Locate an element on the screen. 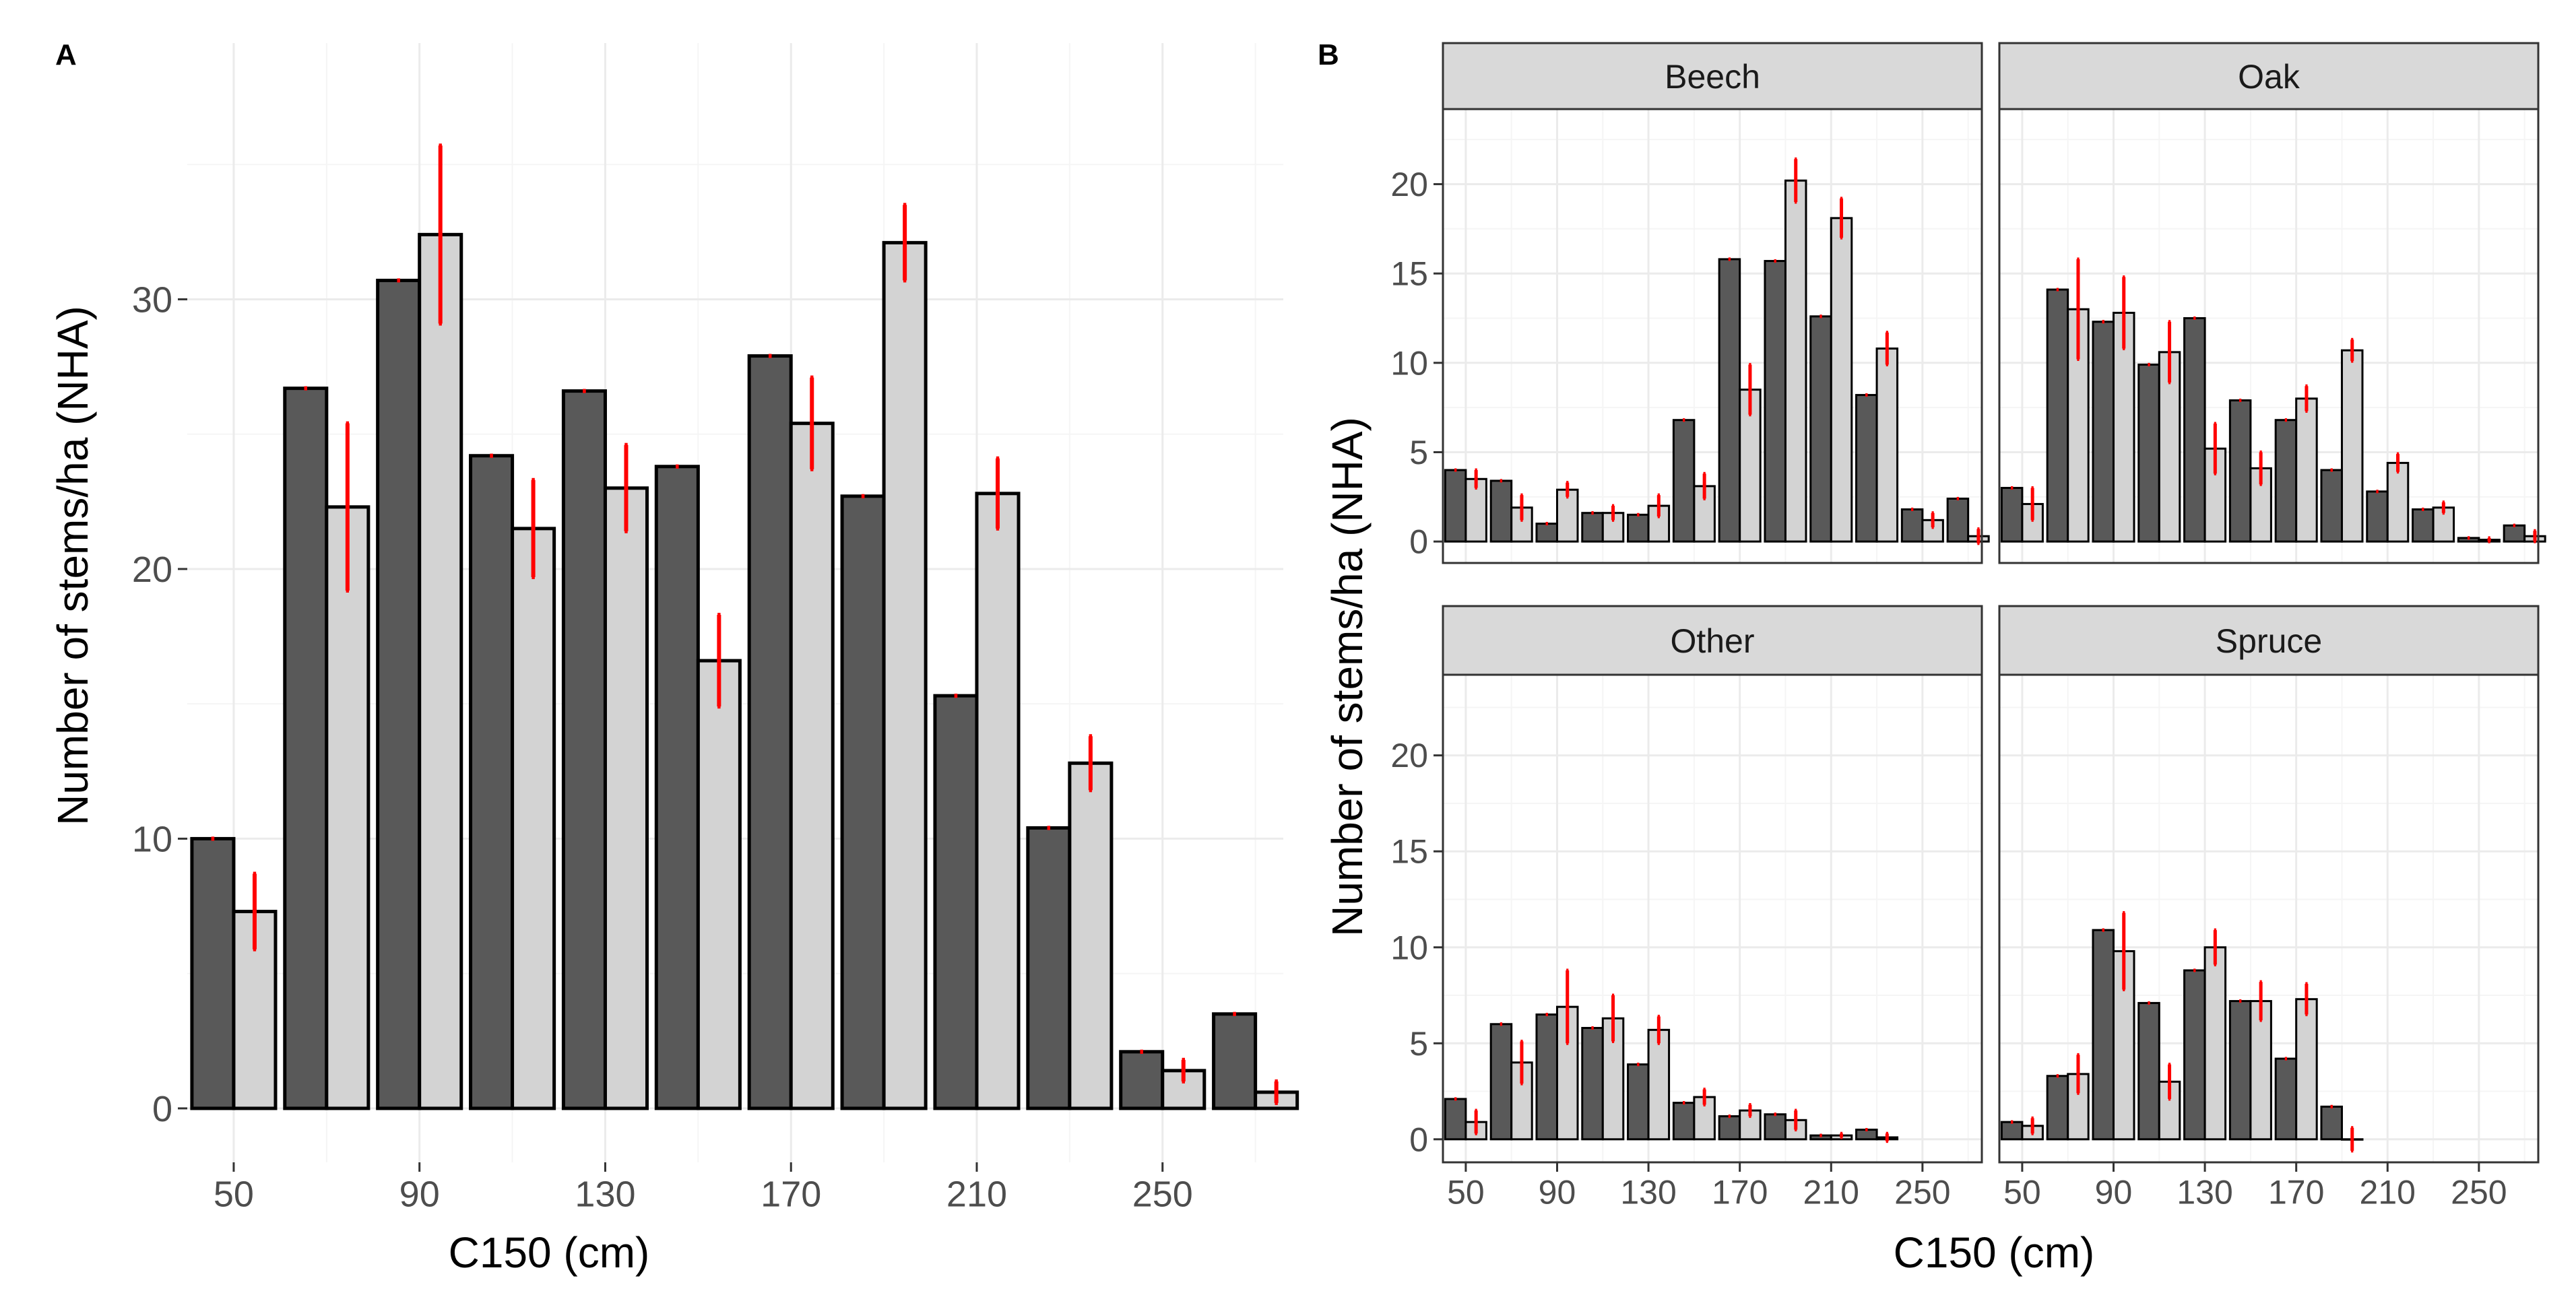 This screenshot has height=1297, width=2576. panel-a-x-tick-label: 250 is located at coordinates (1162, 1194).